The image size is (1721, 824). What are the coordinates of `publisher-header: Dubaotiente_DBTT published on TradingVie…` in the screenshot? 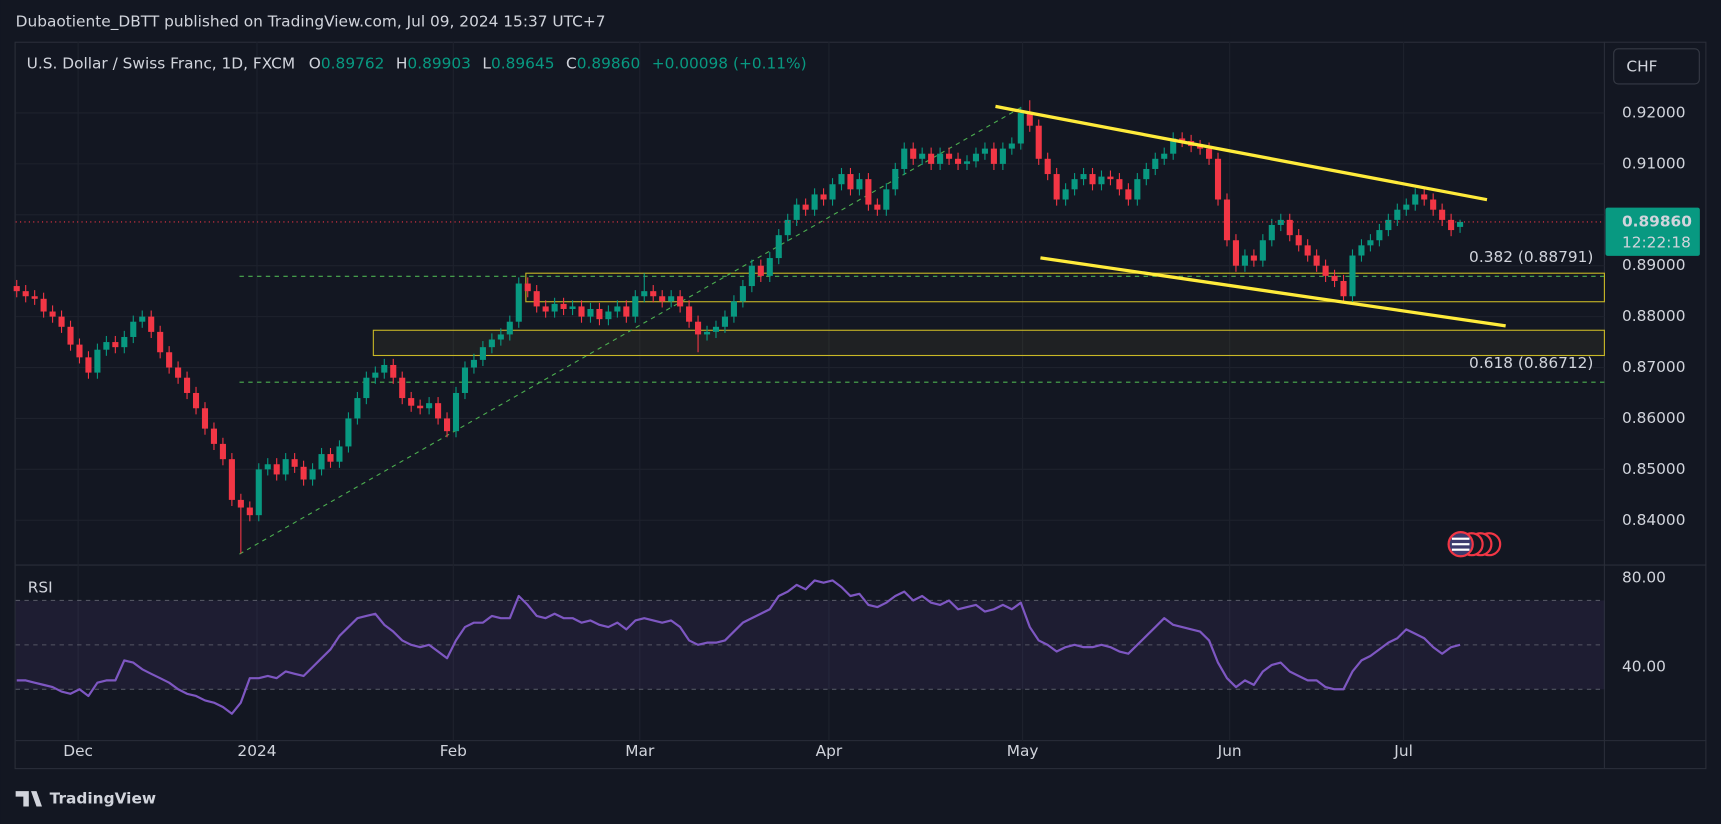 It's located at (311, 21).